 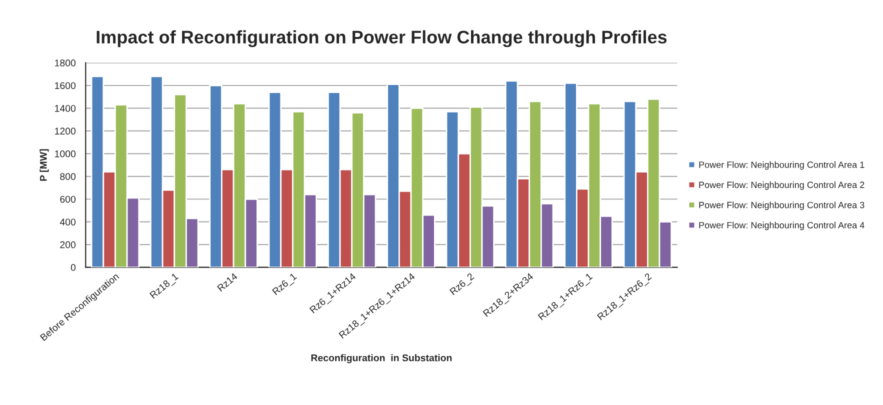 What do you see at coordinates (381, 39) in the screenshot?
I see `chart-title: Impact of Reconfiguration on Power Flow Change through Profiles` at bounding box center [381, 39].